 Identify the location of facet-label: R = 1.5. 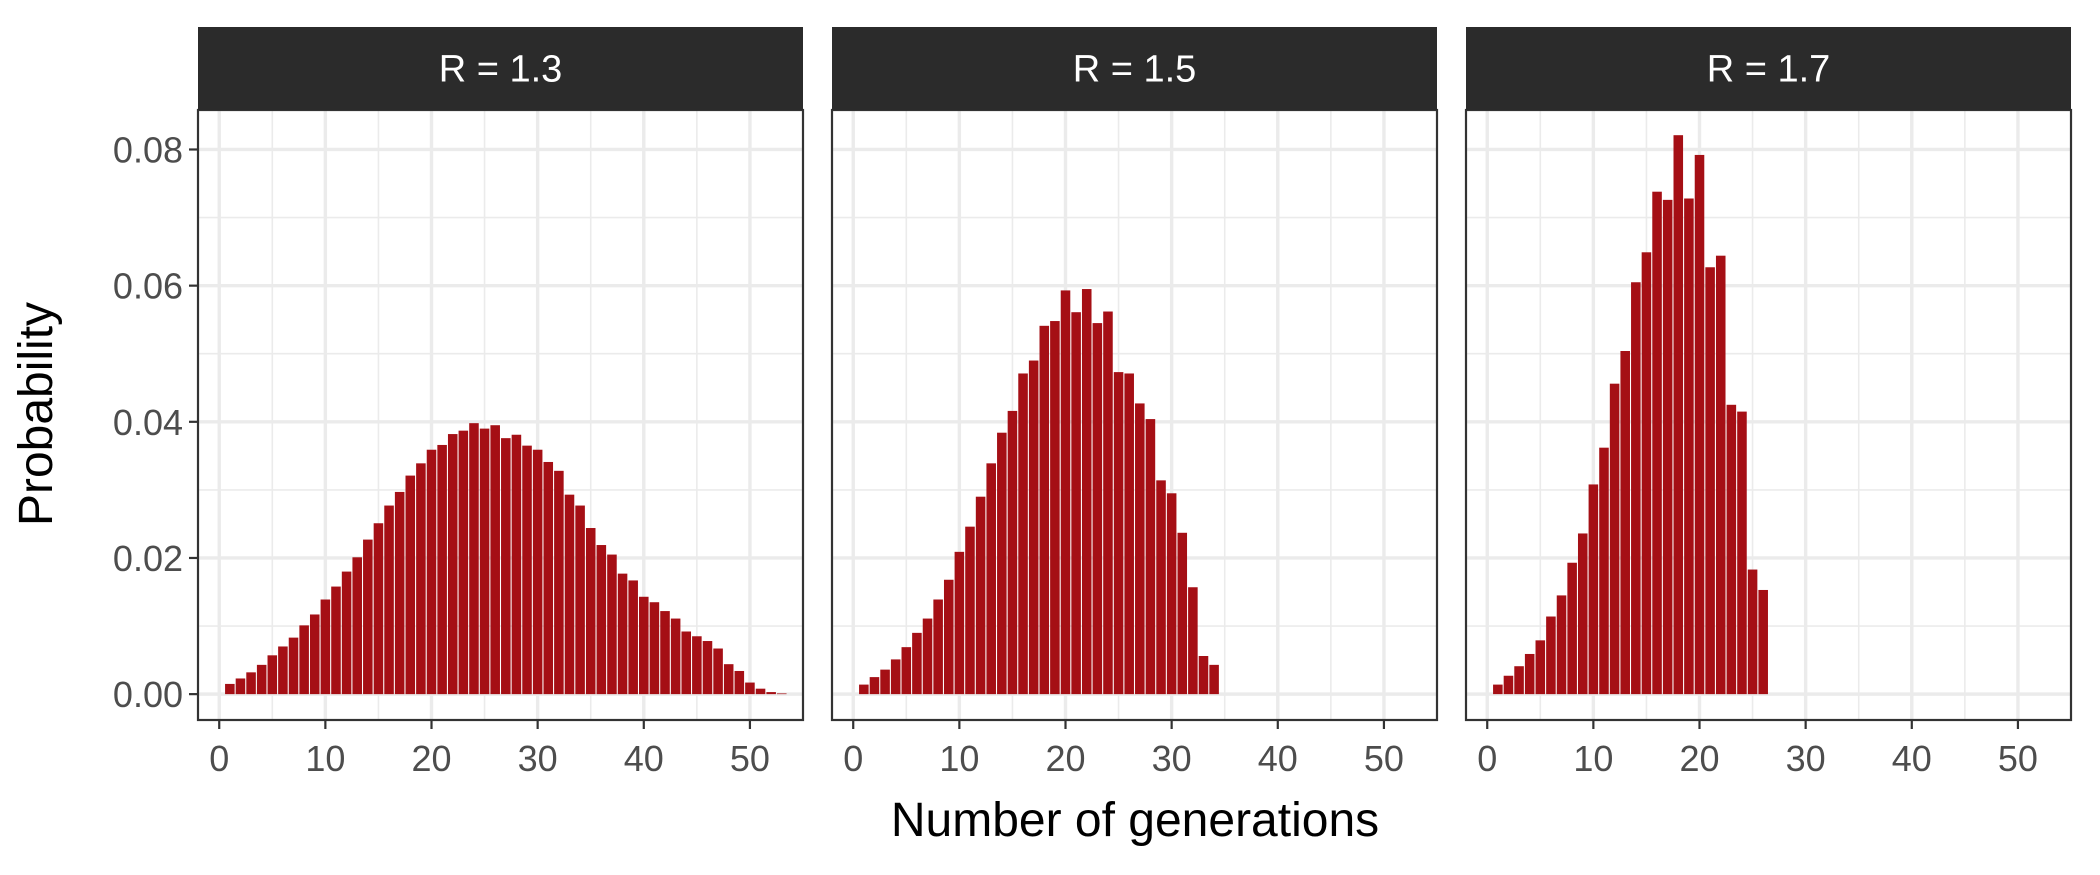
(1135, 70).